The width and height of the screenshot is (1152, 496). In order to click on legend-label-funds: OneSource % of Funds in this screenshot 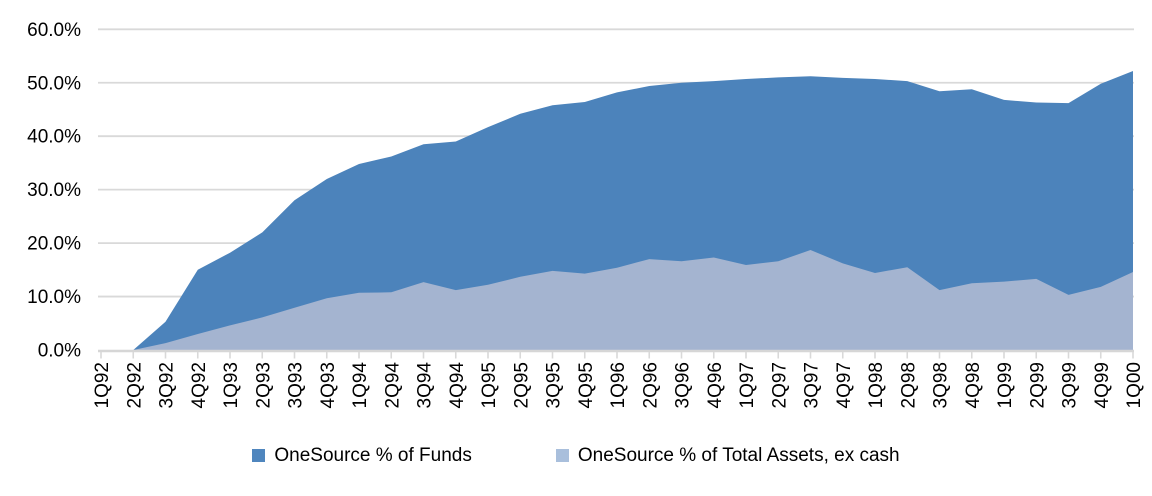, I will do `click(373, 455)`.